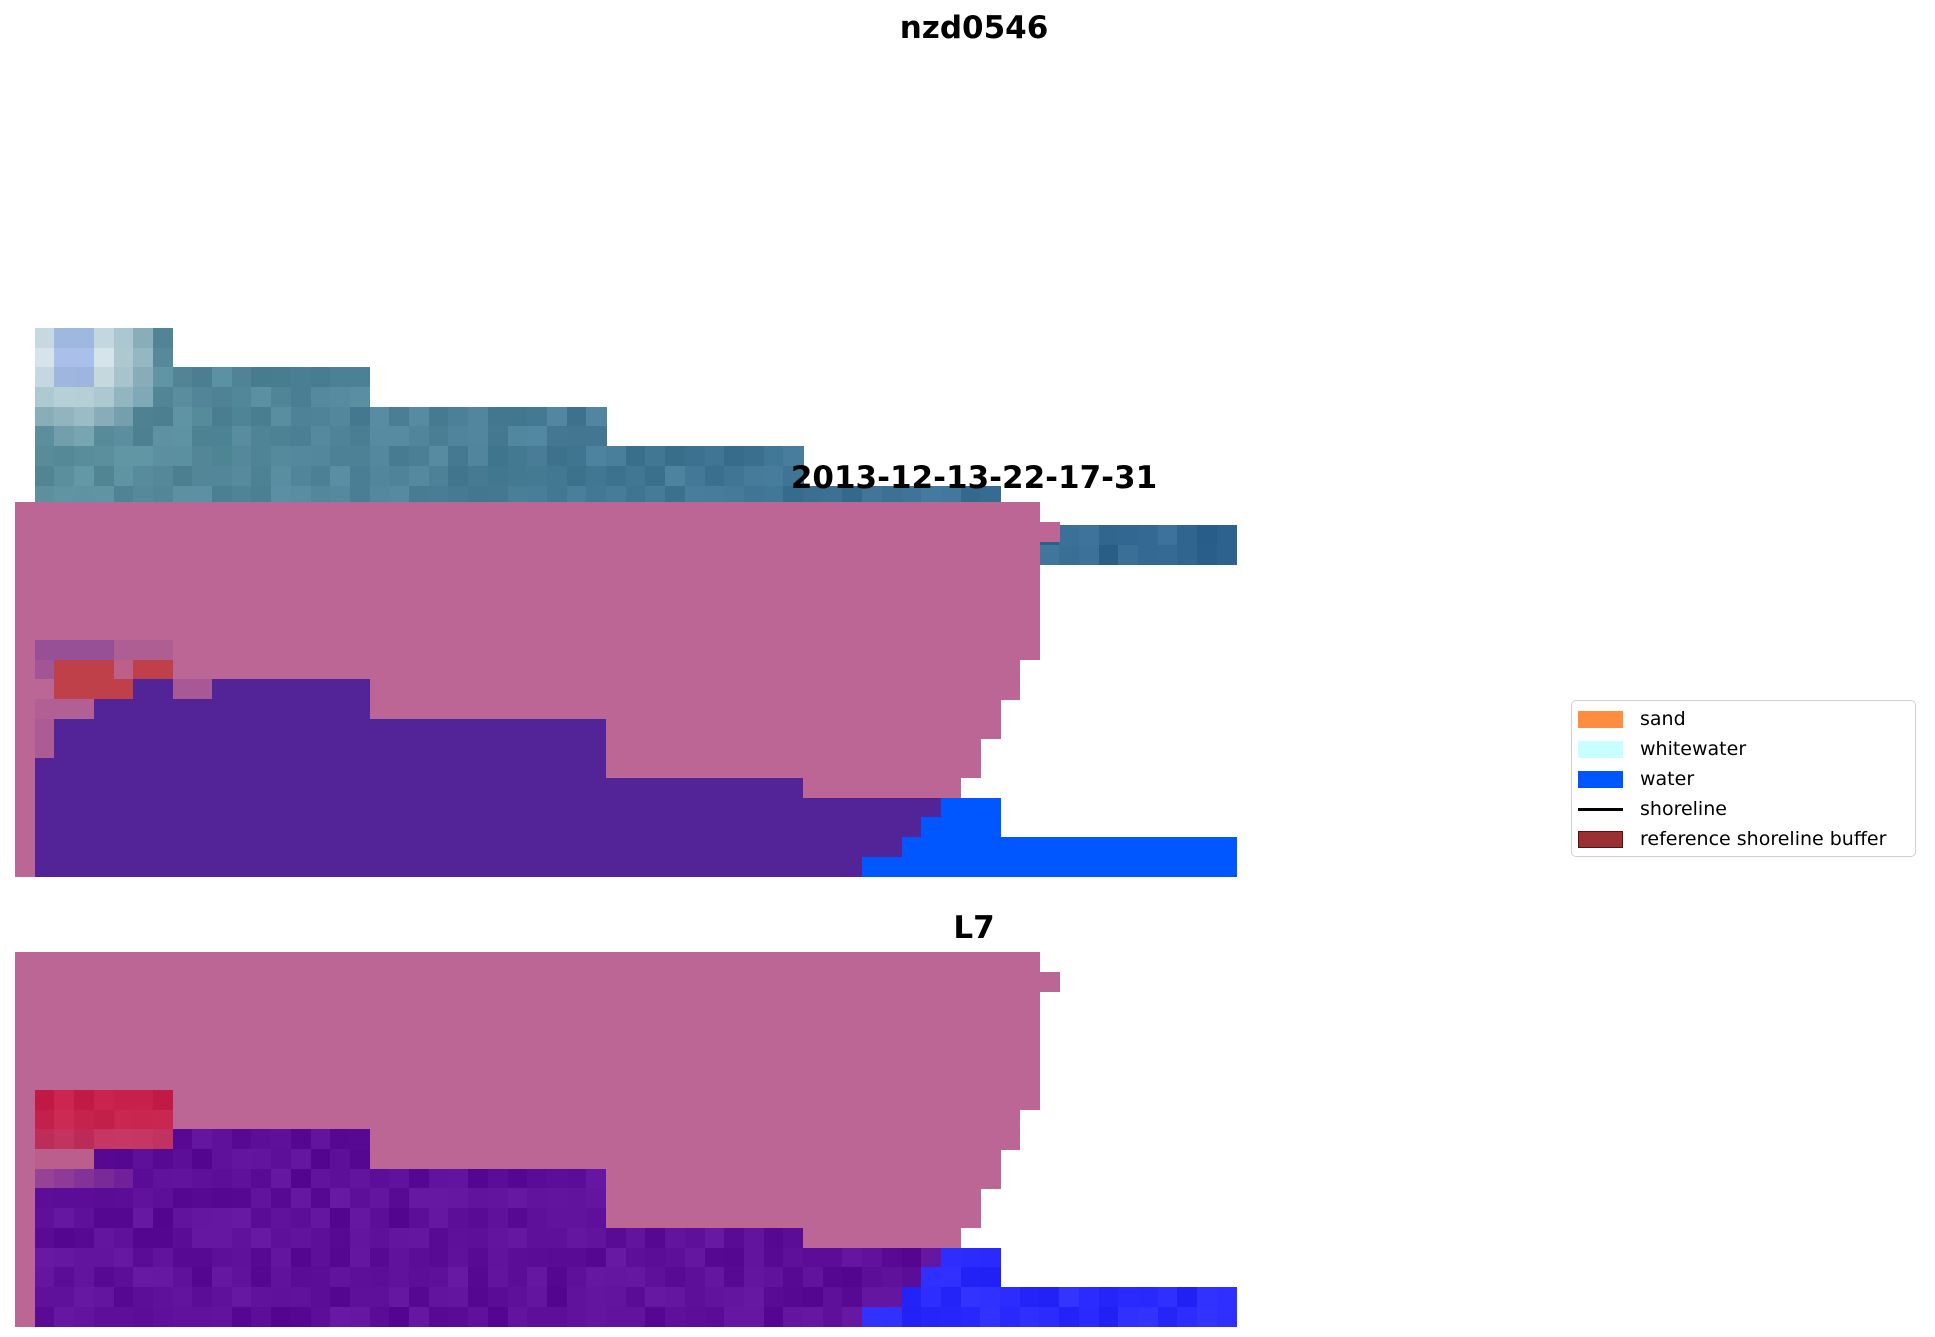 Image resolution: width=1935 pixels, height=1337 pixels. Describe the element at coordinates (104, 1100) in the screenshot. I see `buffer-pixel` at that location.